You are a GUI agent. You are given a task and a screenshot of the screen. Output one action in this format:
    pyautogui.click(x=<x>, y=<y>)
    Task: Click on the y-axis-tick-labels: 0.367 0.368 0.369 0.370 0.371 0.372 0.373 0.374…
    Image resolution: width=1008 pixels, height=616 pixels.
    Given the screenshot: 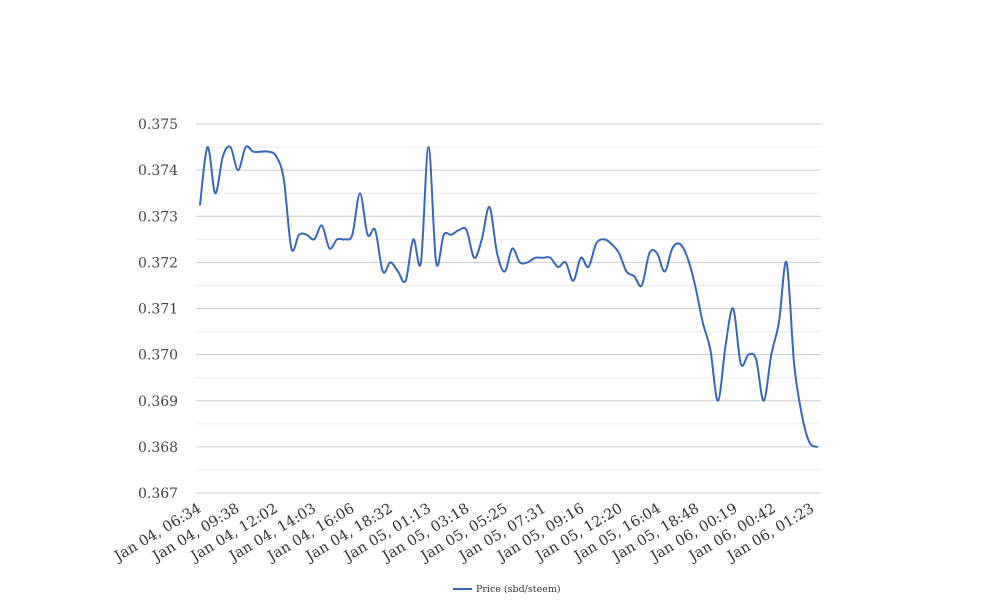 What is the action you would take?
    pyautogui.click(x=158, y=309)
    